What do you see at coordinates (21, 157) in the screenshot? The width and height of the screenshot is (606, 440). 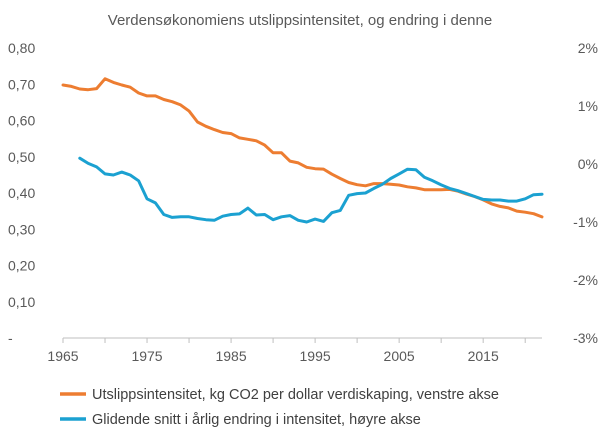 I see `y-left-tick-label: 0,50` at bounding box center [21, 157].